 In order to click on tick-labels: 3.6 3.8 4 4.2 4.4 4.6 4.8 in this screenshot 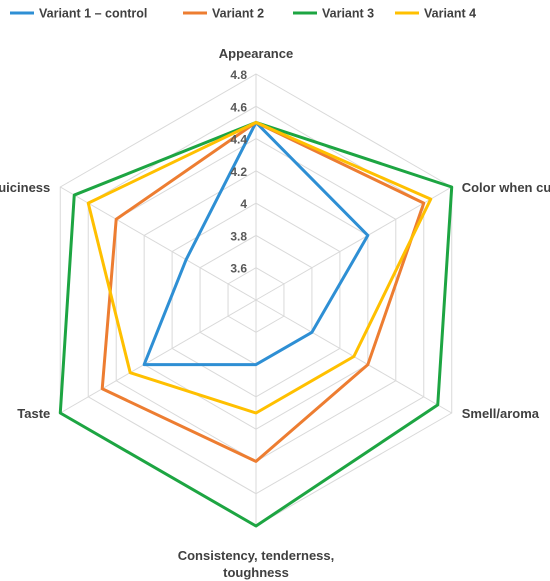, I will do `click(238, 172)`.